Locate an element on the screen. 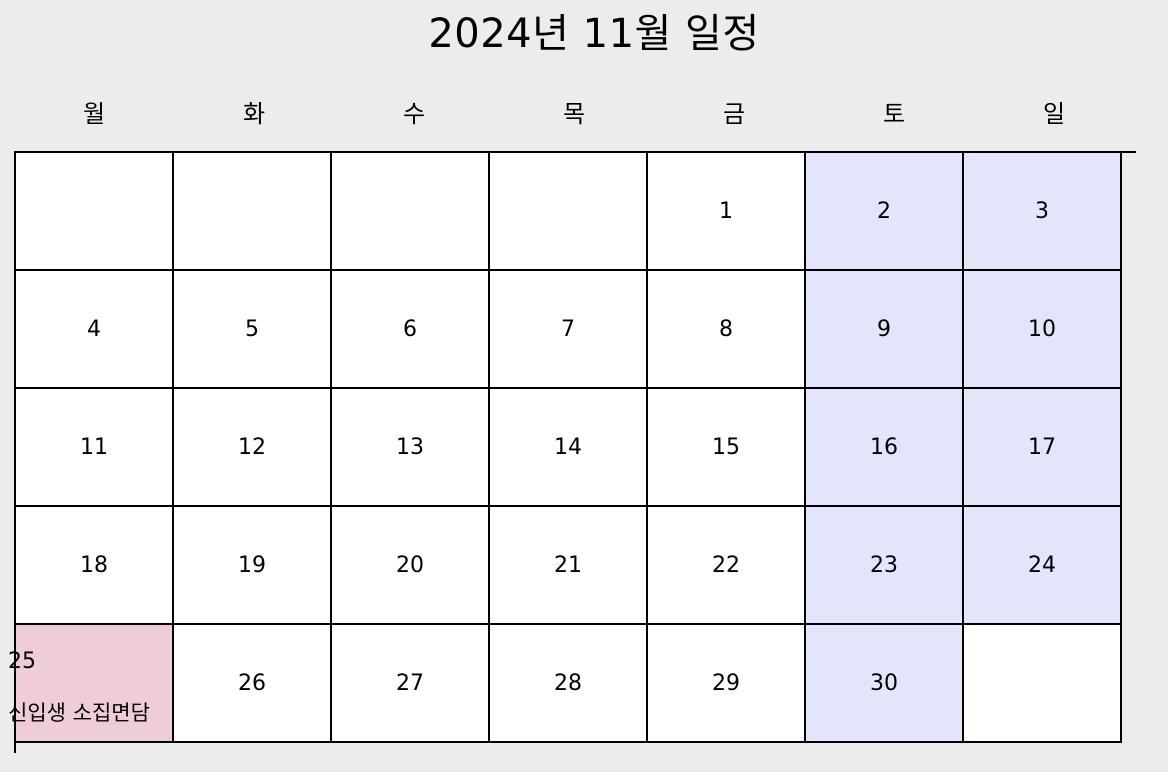 The image size is (1168, 772). day-cell-weekend: 30 is located at coordinates (885, 684).